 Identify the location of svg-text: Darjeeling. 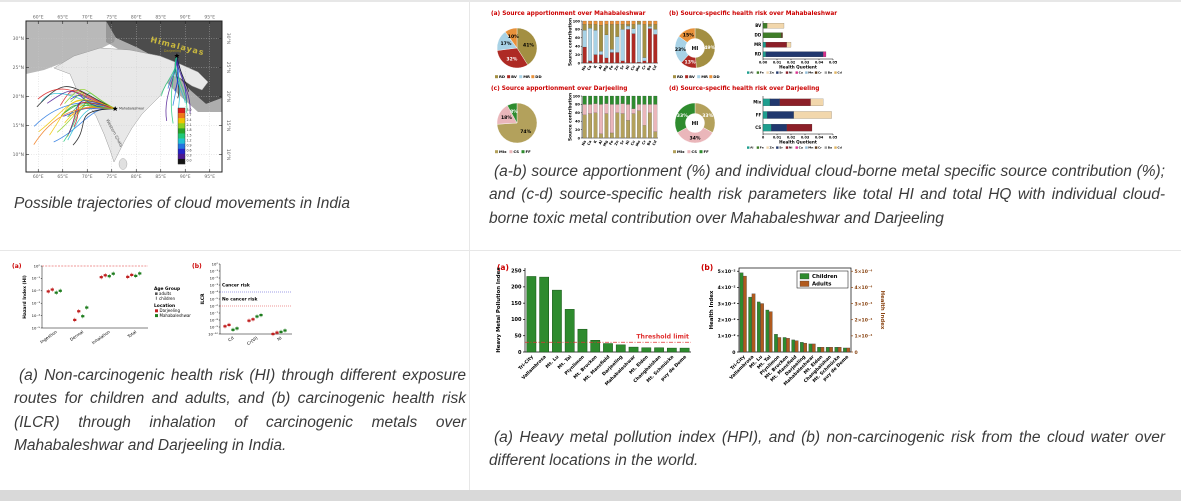
(170, 310).